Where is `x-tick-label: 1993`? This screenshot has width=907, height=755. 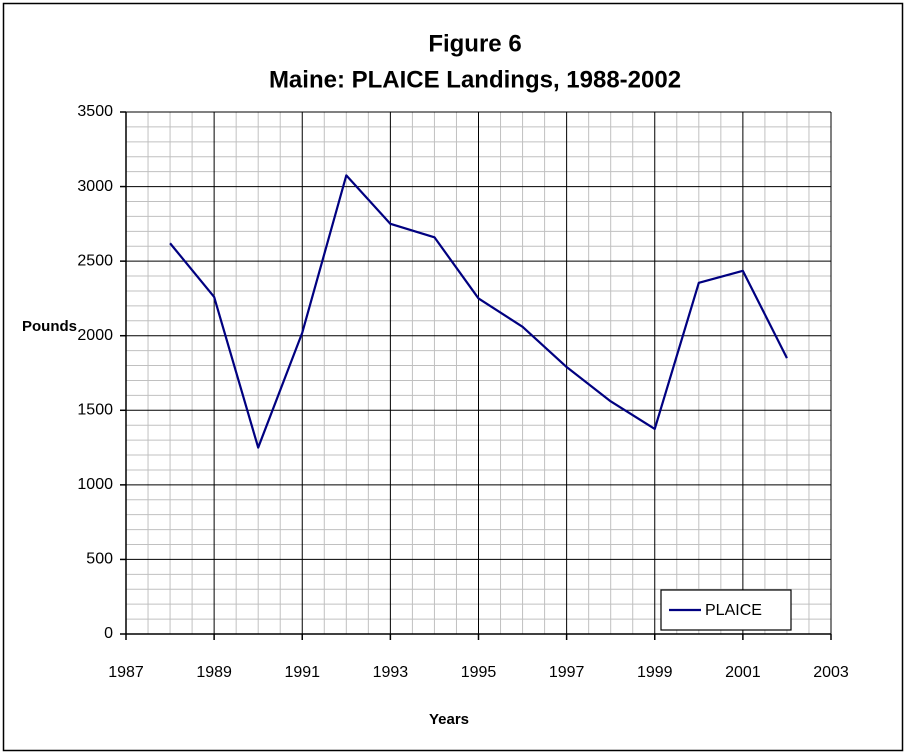
x-tick-label: 1993 is located at coordinates (391, 672).